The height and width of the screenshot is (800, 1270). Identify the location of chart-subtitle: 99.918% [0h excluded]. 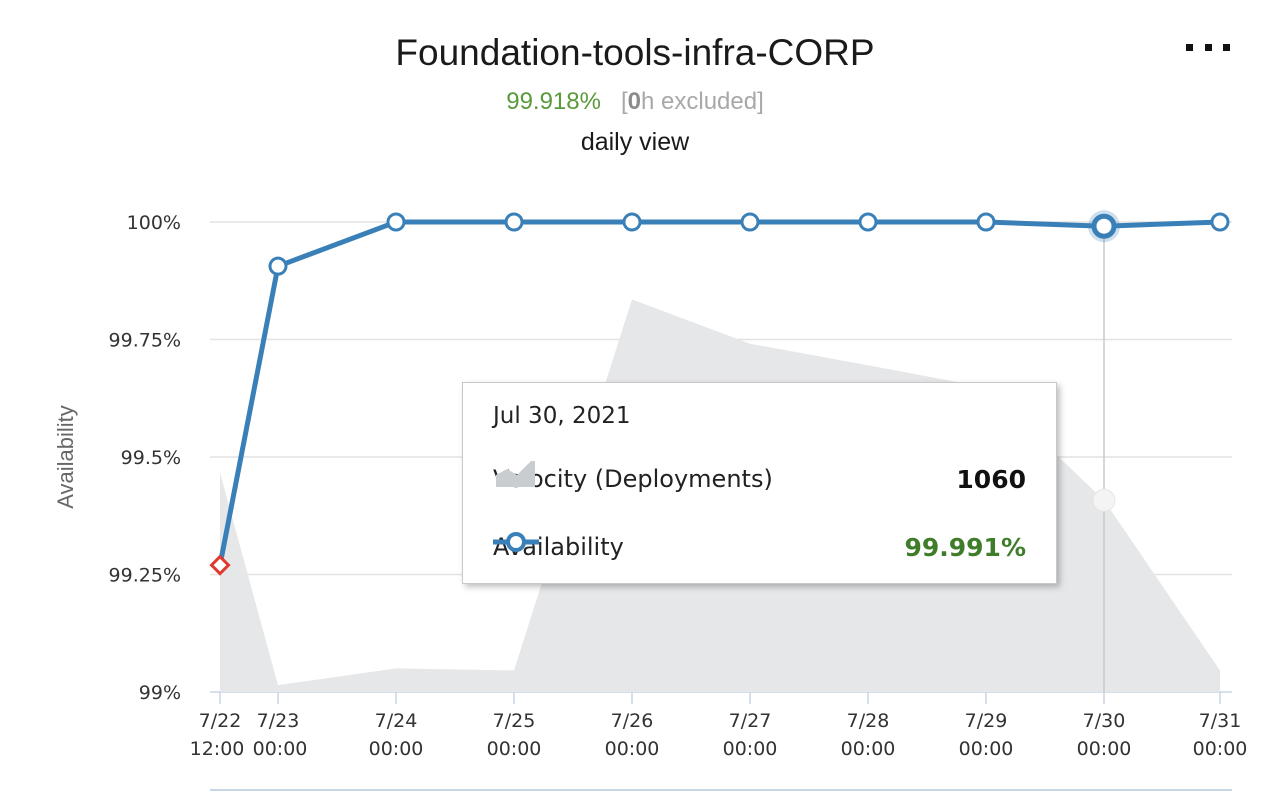
(635, 102).